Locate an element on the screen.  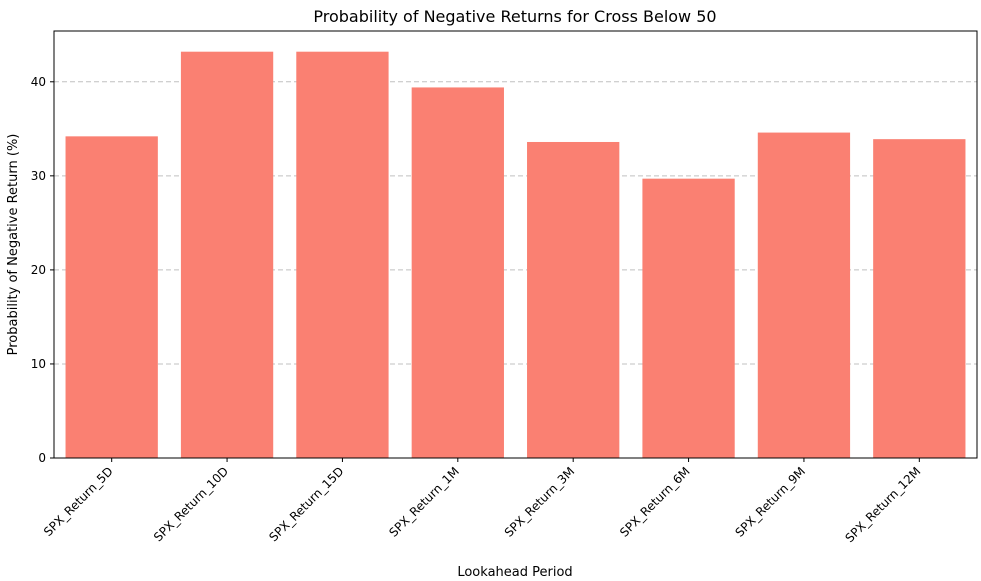
y-tick-label: 10 is located at coordinates (38, 364).